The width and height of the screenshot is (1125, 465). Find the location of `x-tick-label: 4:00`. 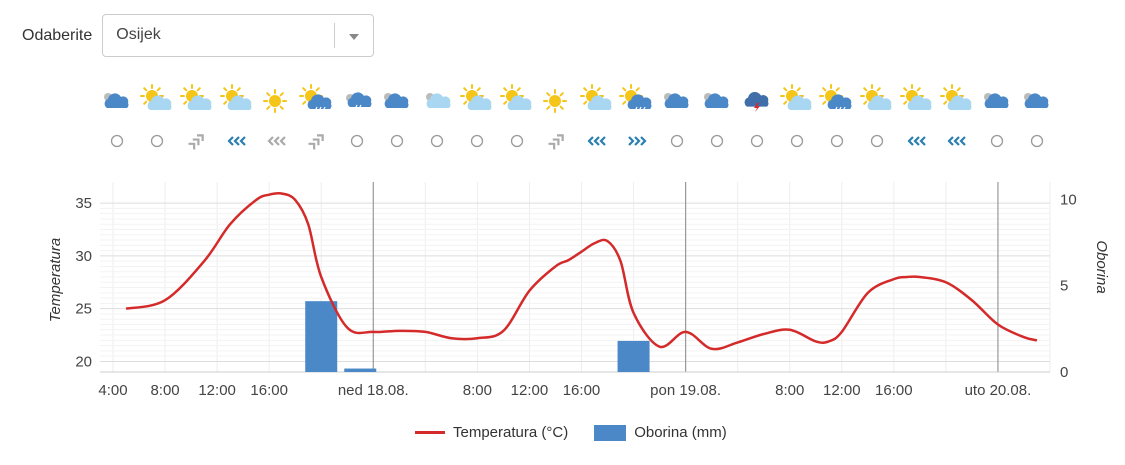

x-tick-label: 4:00 is located at coordinates (112, 390).